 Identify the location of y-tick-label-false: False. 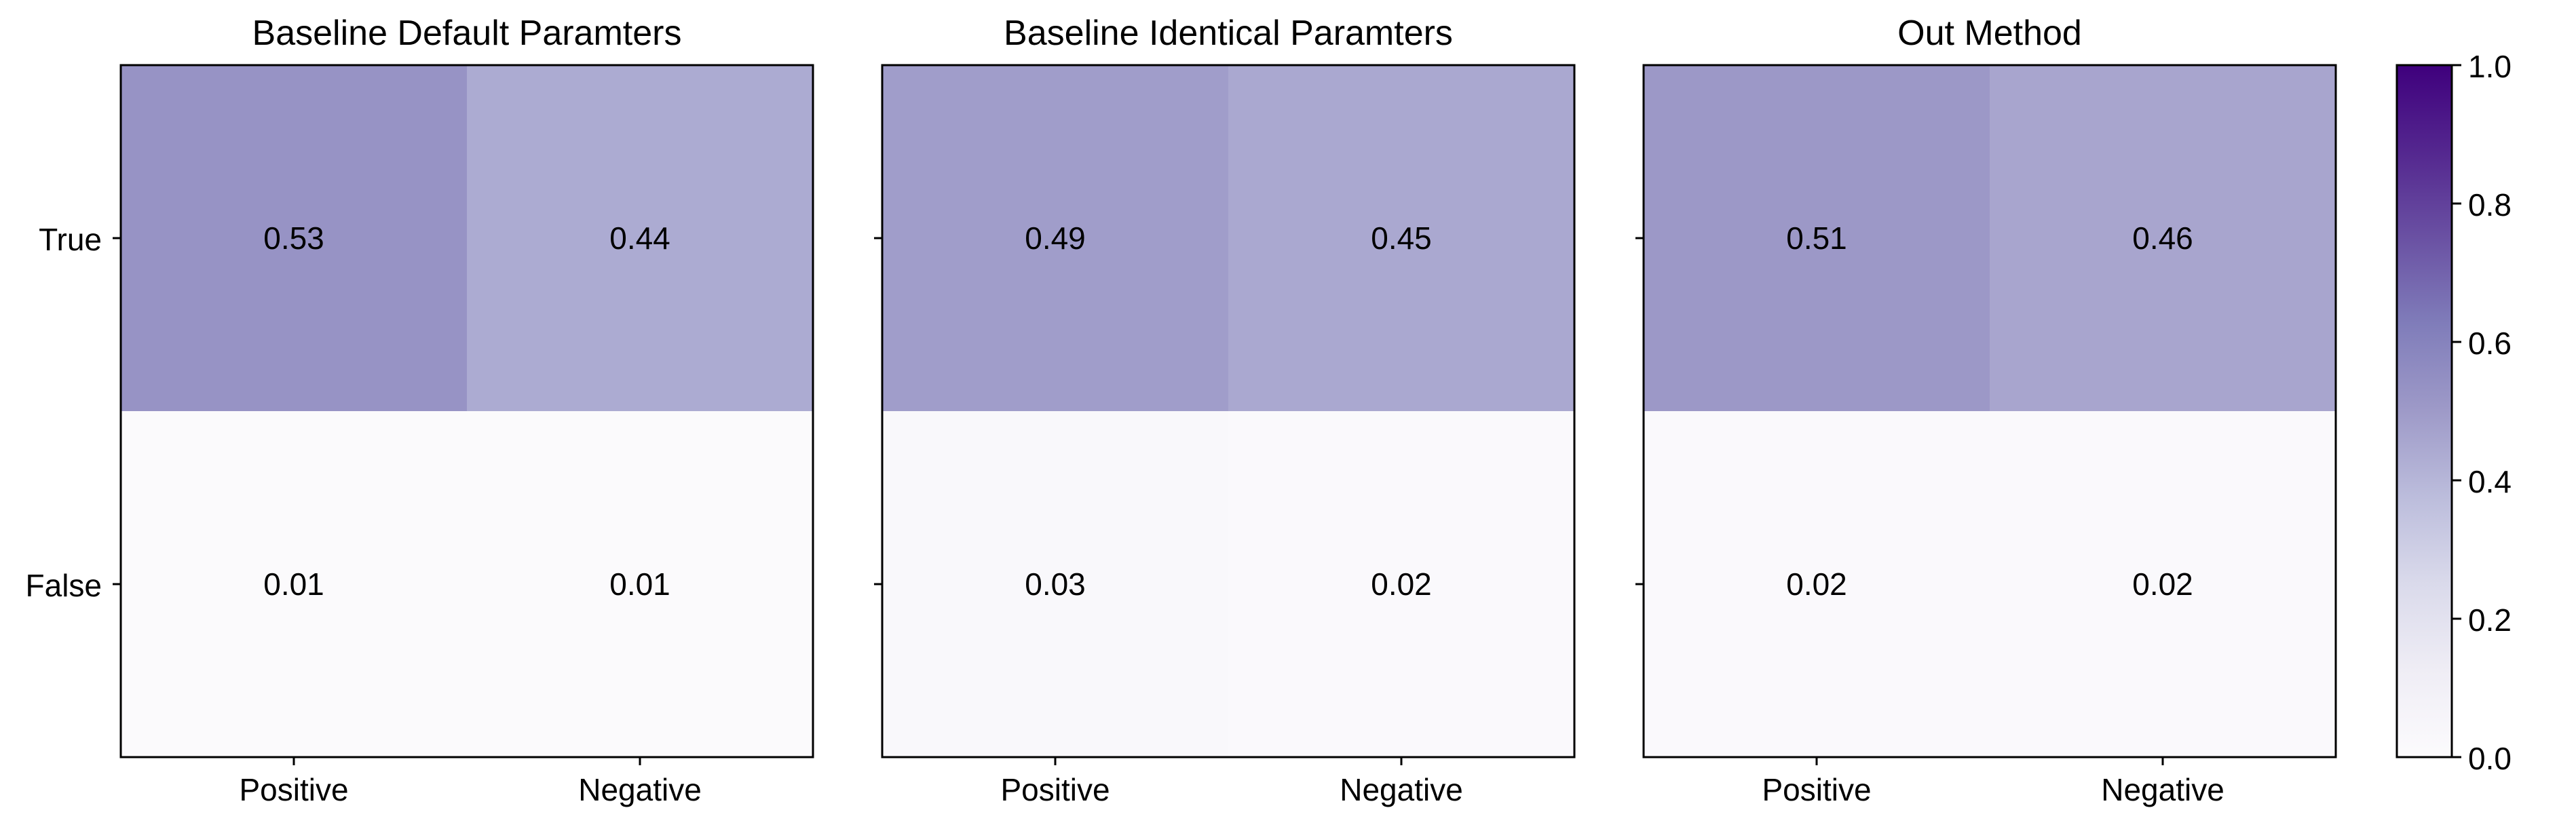
(64, 585).